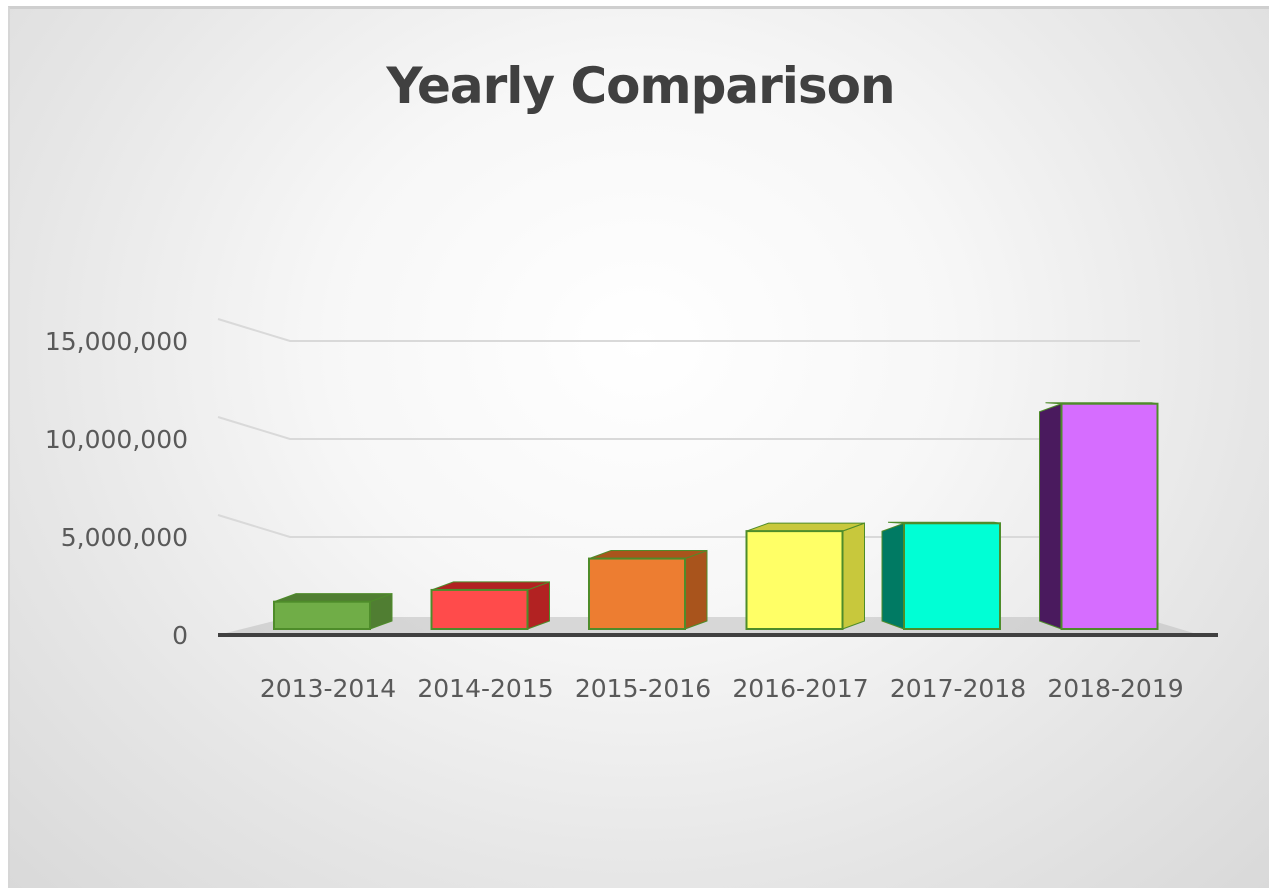  Describe the element at coordinates (116, 341) in the screenshot. I see `y-tick-label: 15,000,000` at that location.